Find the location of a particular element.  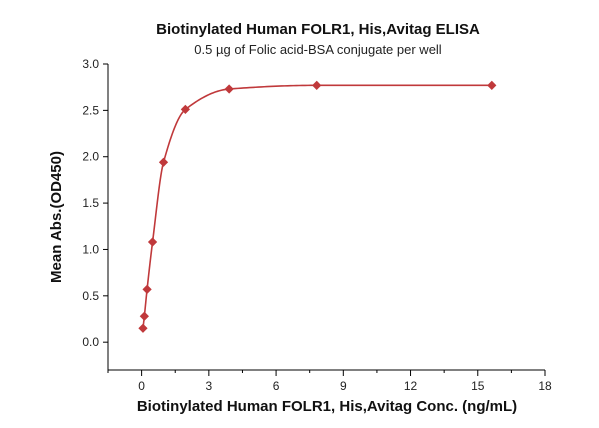

x-ticks: 0 3 6 9 12 15 18 is located at coordinates (329, 381).